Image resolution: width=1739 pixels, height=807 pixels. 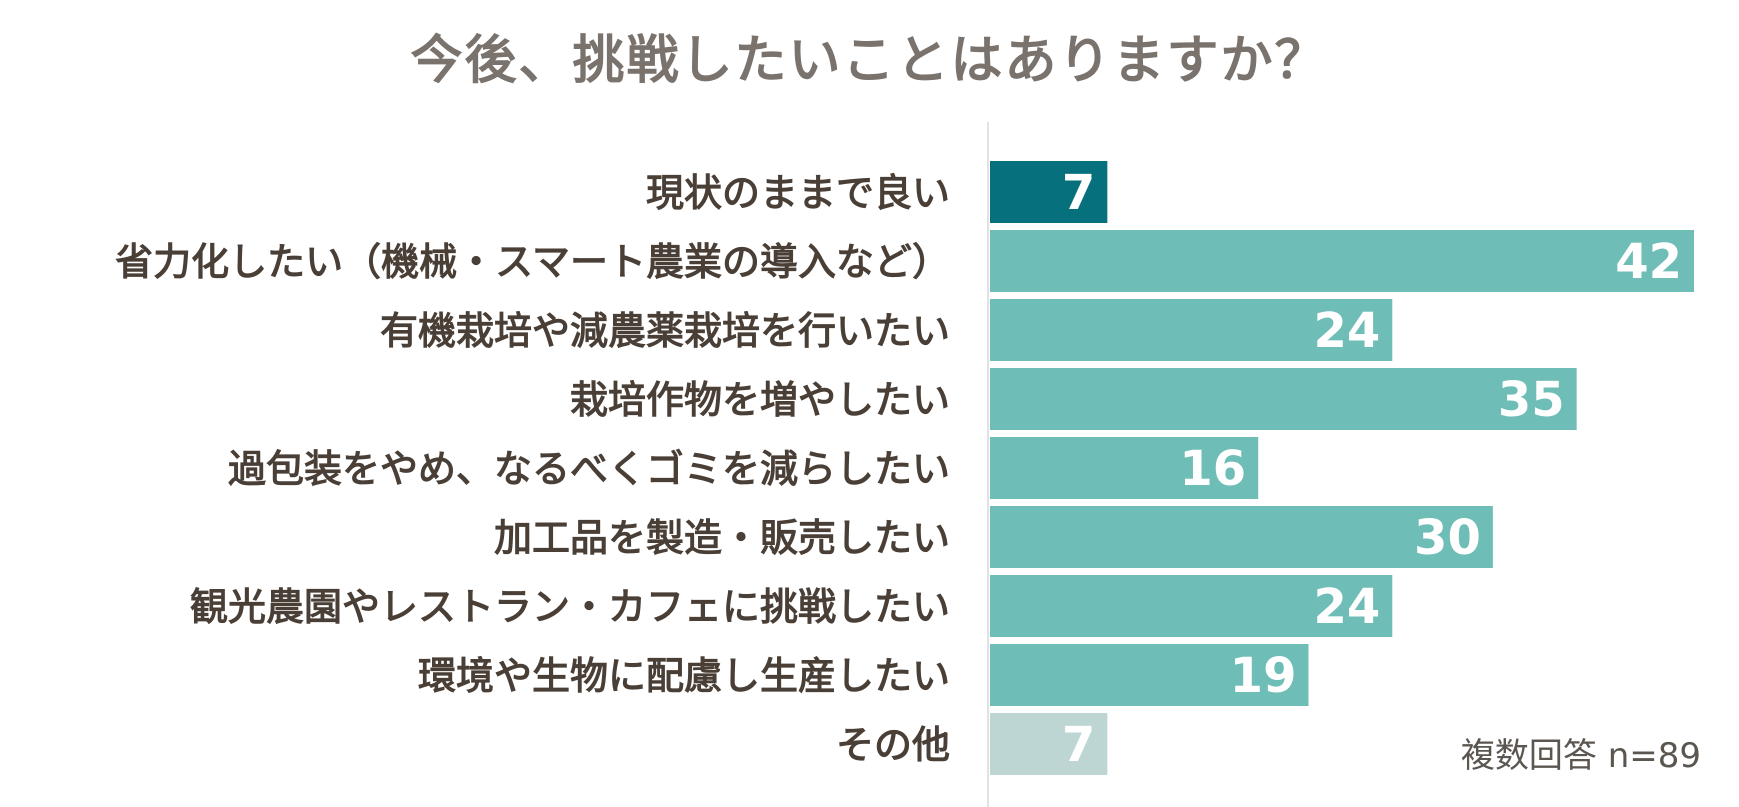 I want to click on bar-value-label: 30, so click(x=1447, y=538).